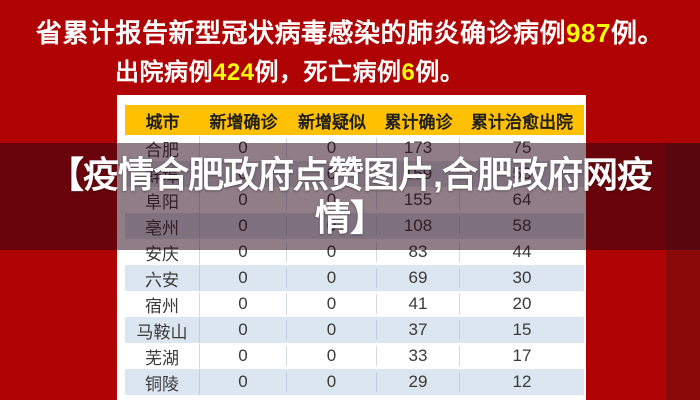 The image size is (700, 400). Describe the element at coordinates (522, 122) in the screenshot. I see `column-header: 累计治愈出院` at that location.